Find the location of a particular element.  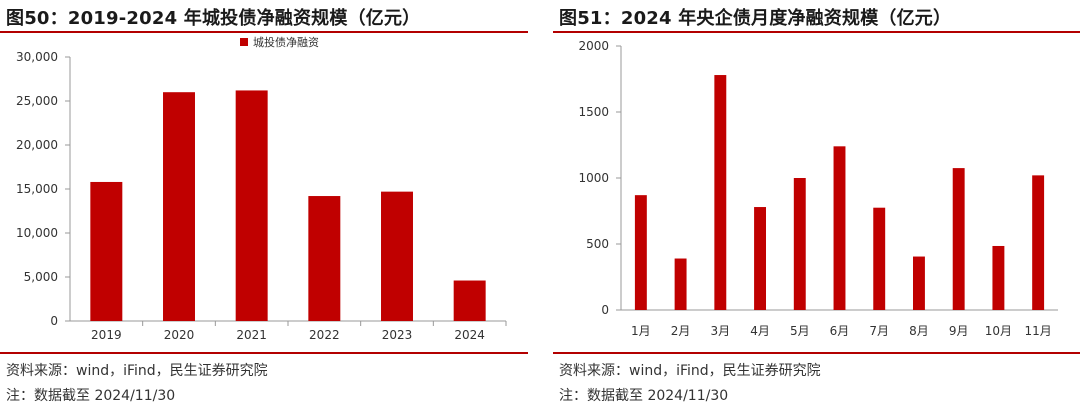

left-legend-label: 城投债净融资 is located at coordinates (286, 42).